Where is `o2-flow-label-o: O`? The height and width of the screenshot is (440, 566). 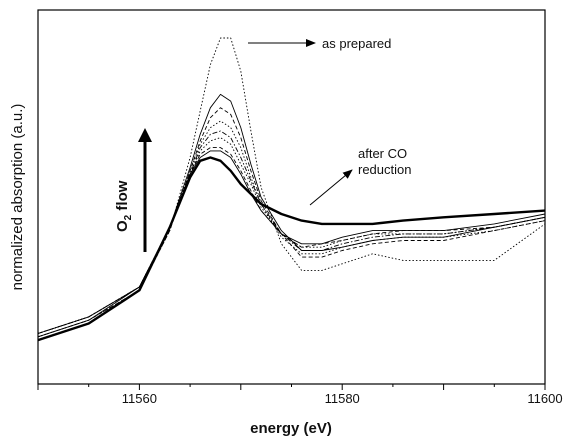 o2-flow-label-o: O is located at coordinates (122, 226).